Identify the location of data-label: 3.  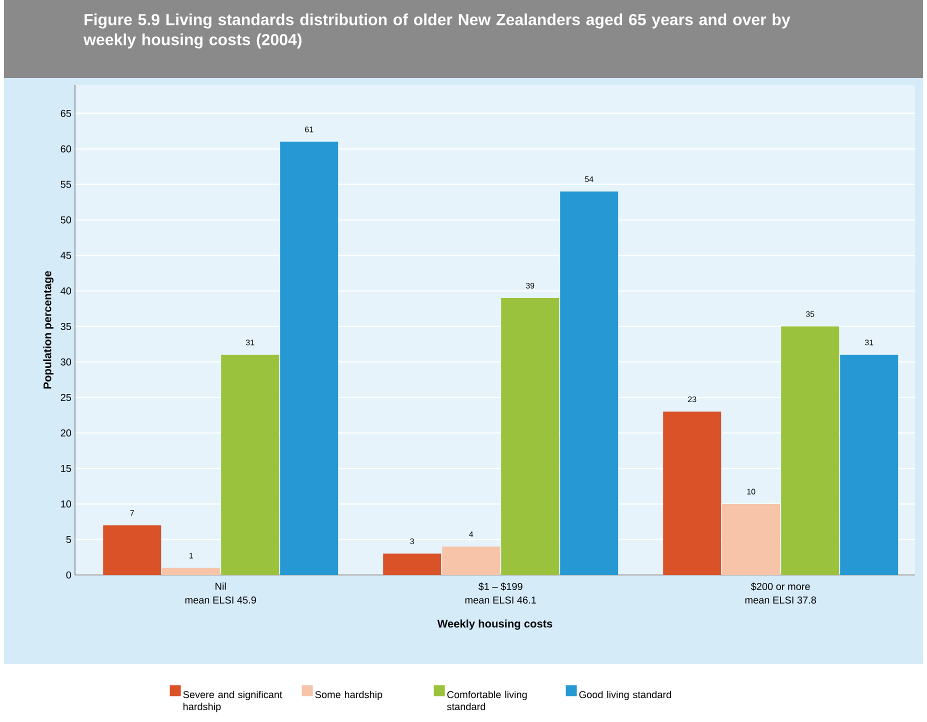
(412, 541).